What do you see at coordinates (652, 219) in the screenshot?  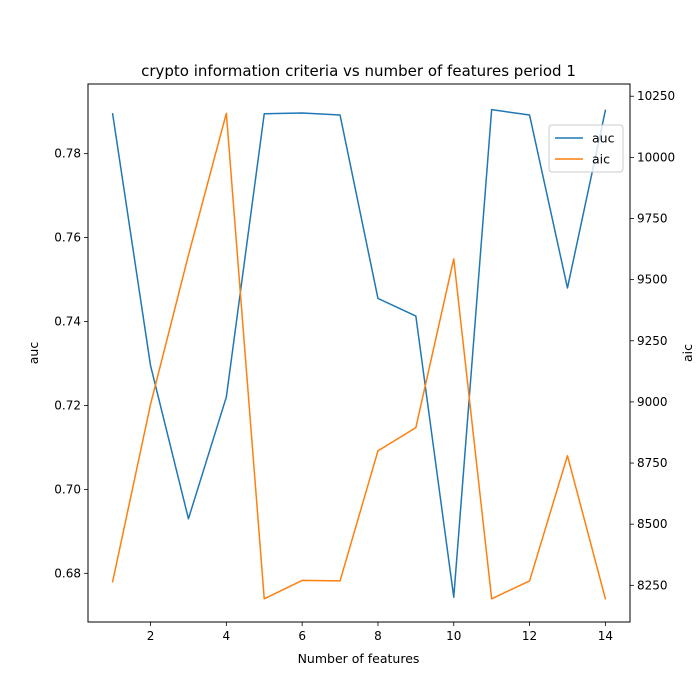 I see `y-tick-label-right: 9750` at bounding box center [652, 219].